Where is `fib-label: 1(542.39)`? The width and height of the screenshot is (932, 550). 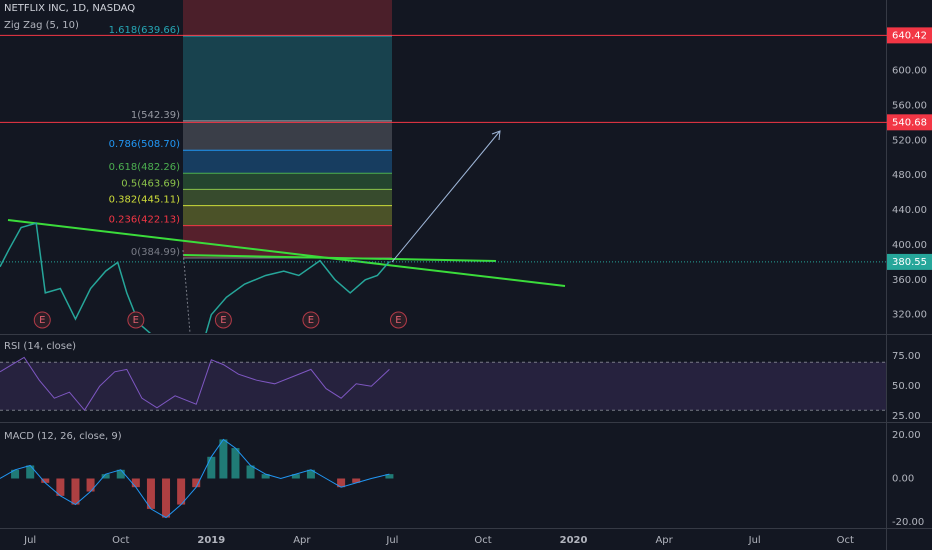
fib-label: 1(542.39) is located at coordinates (155, 115).